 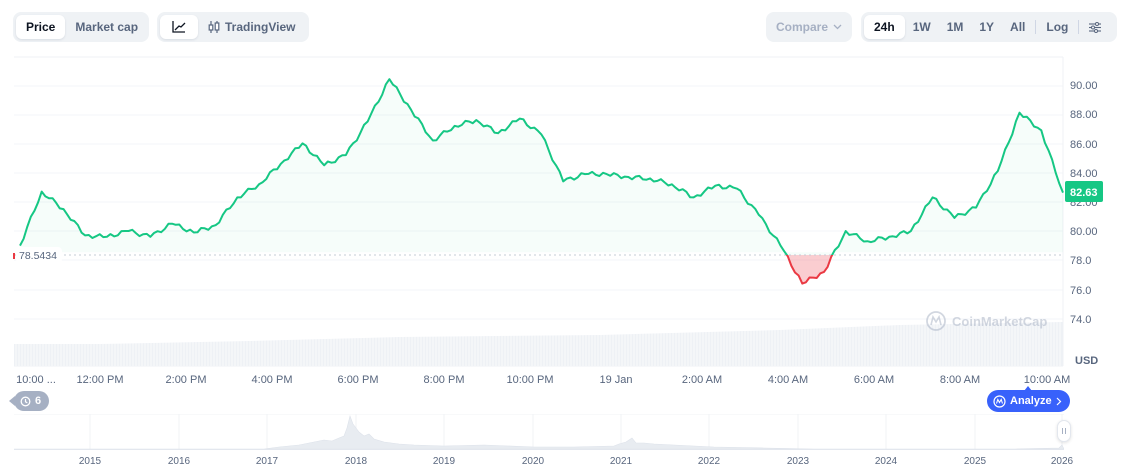 I want to click on x-tick: 2:00 AM, so click(x=702, y=380).